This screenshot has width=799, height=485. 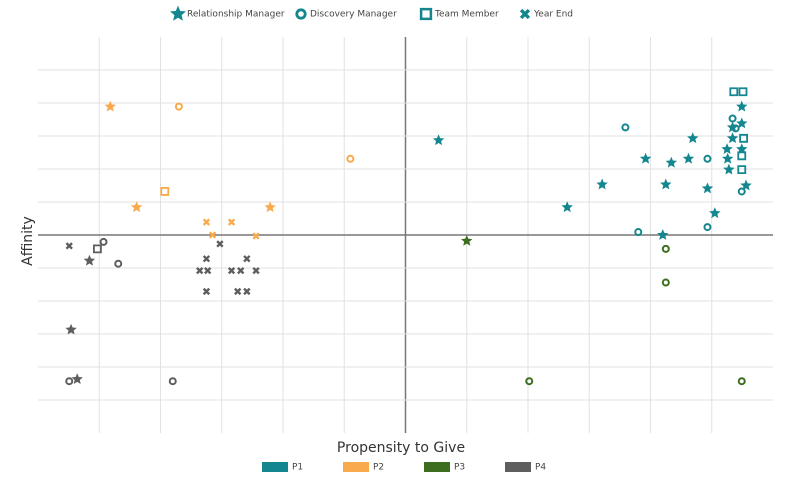 I want to click on legend-label: P4, so click(x=540, y=468).